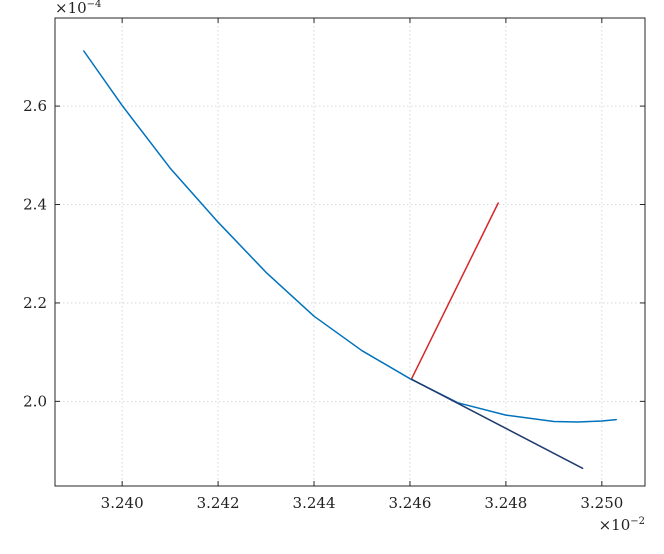 Image resolution: width=664 pixels, height=554 pixels. I want to click on y-tick-label: 2.6, so click(35, 106).